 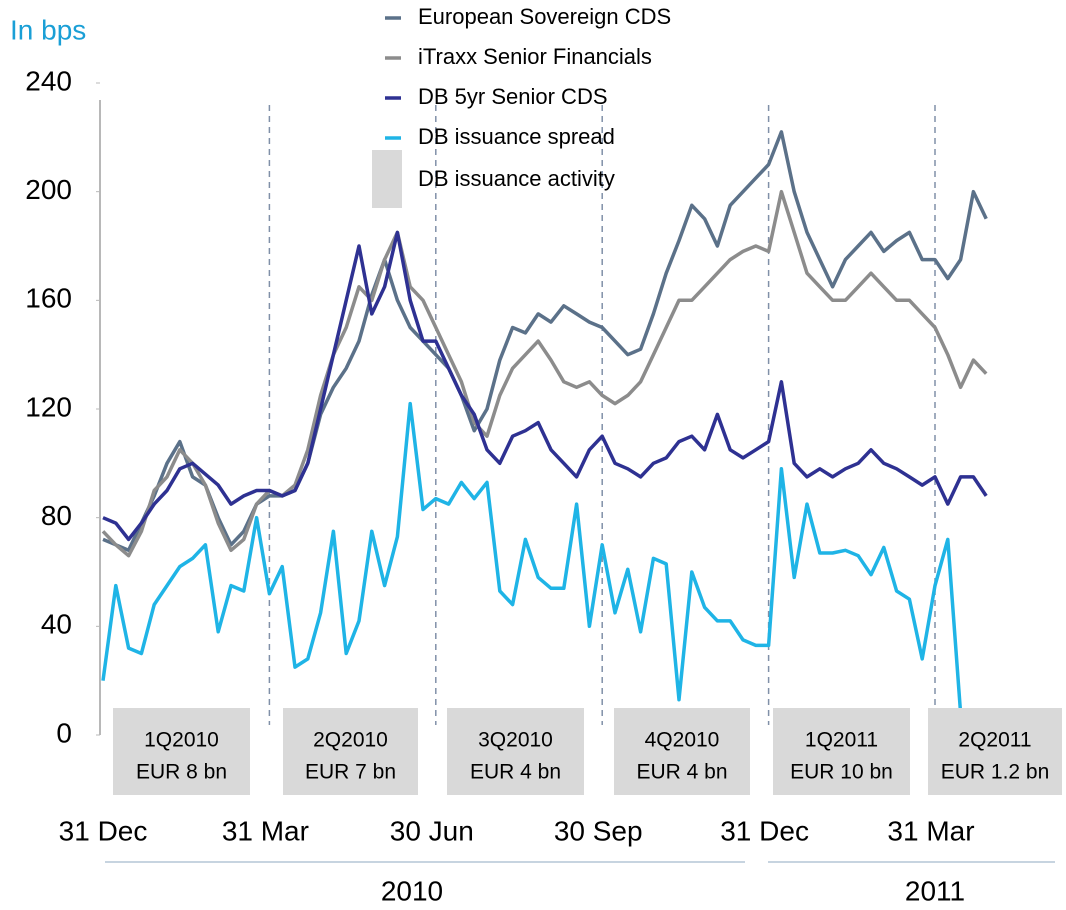 I want to click on x-tick-label: 30 Sep, so click(x=598, y=830).